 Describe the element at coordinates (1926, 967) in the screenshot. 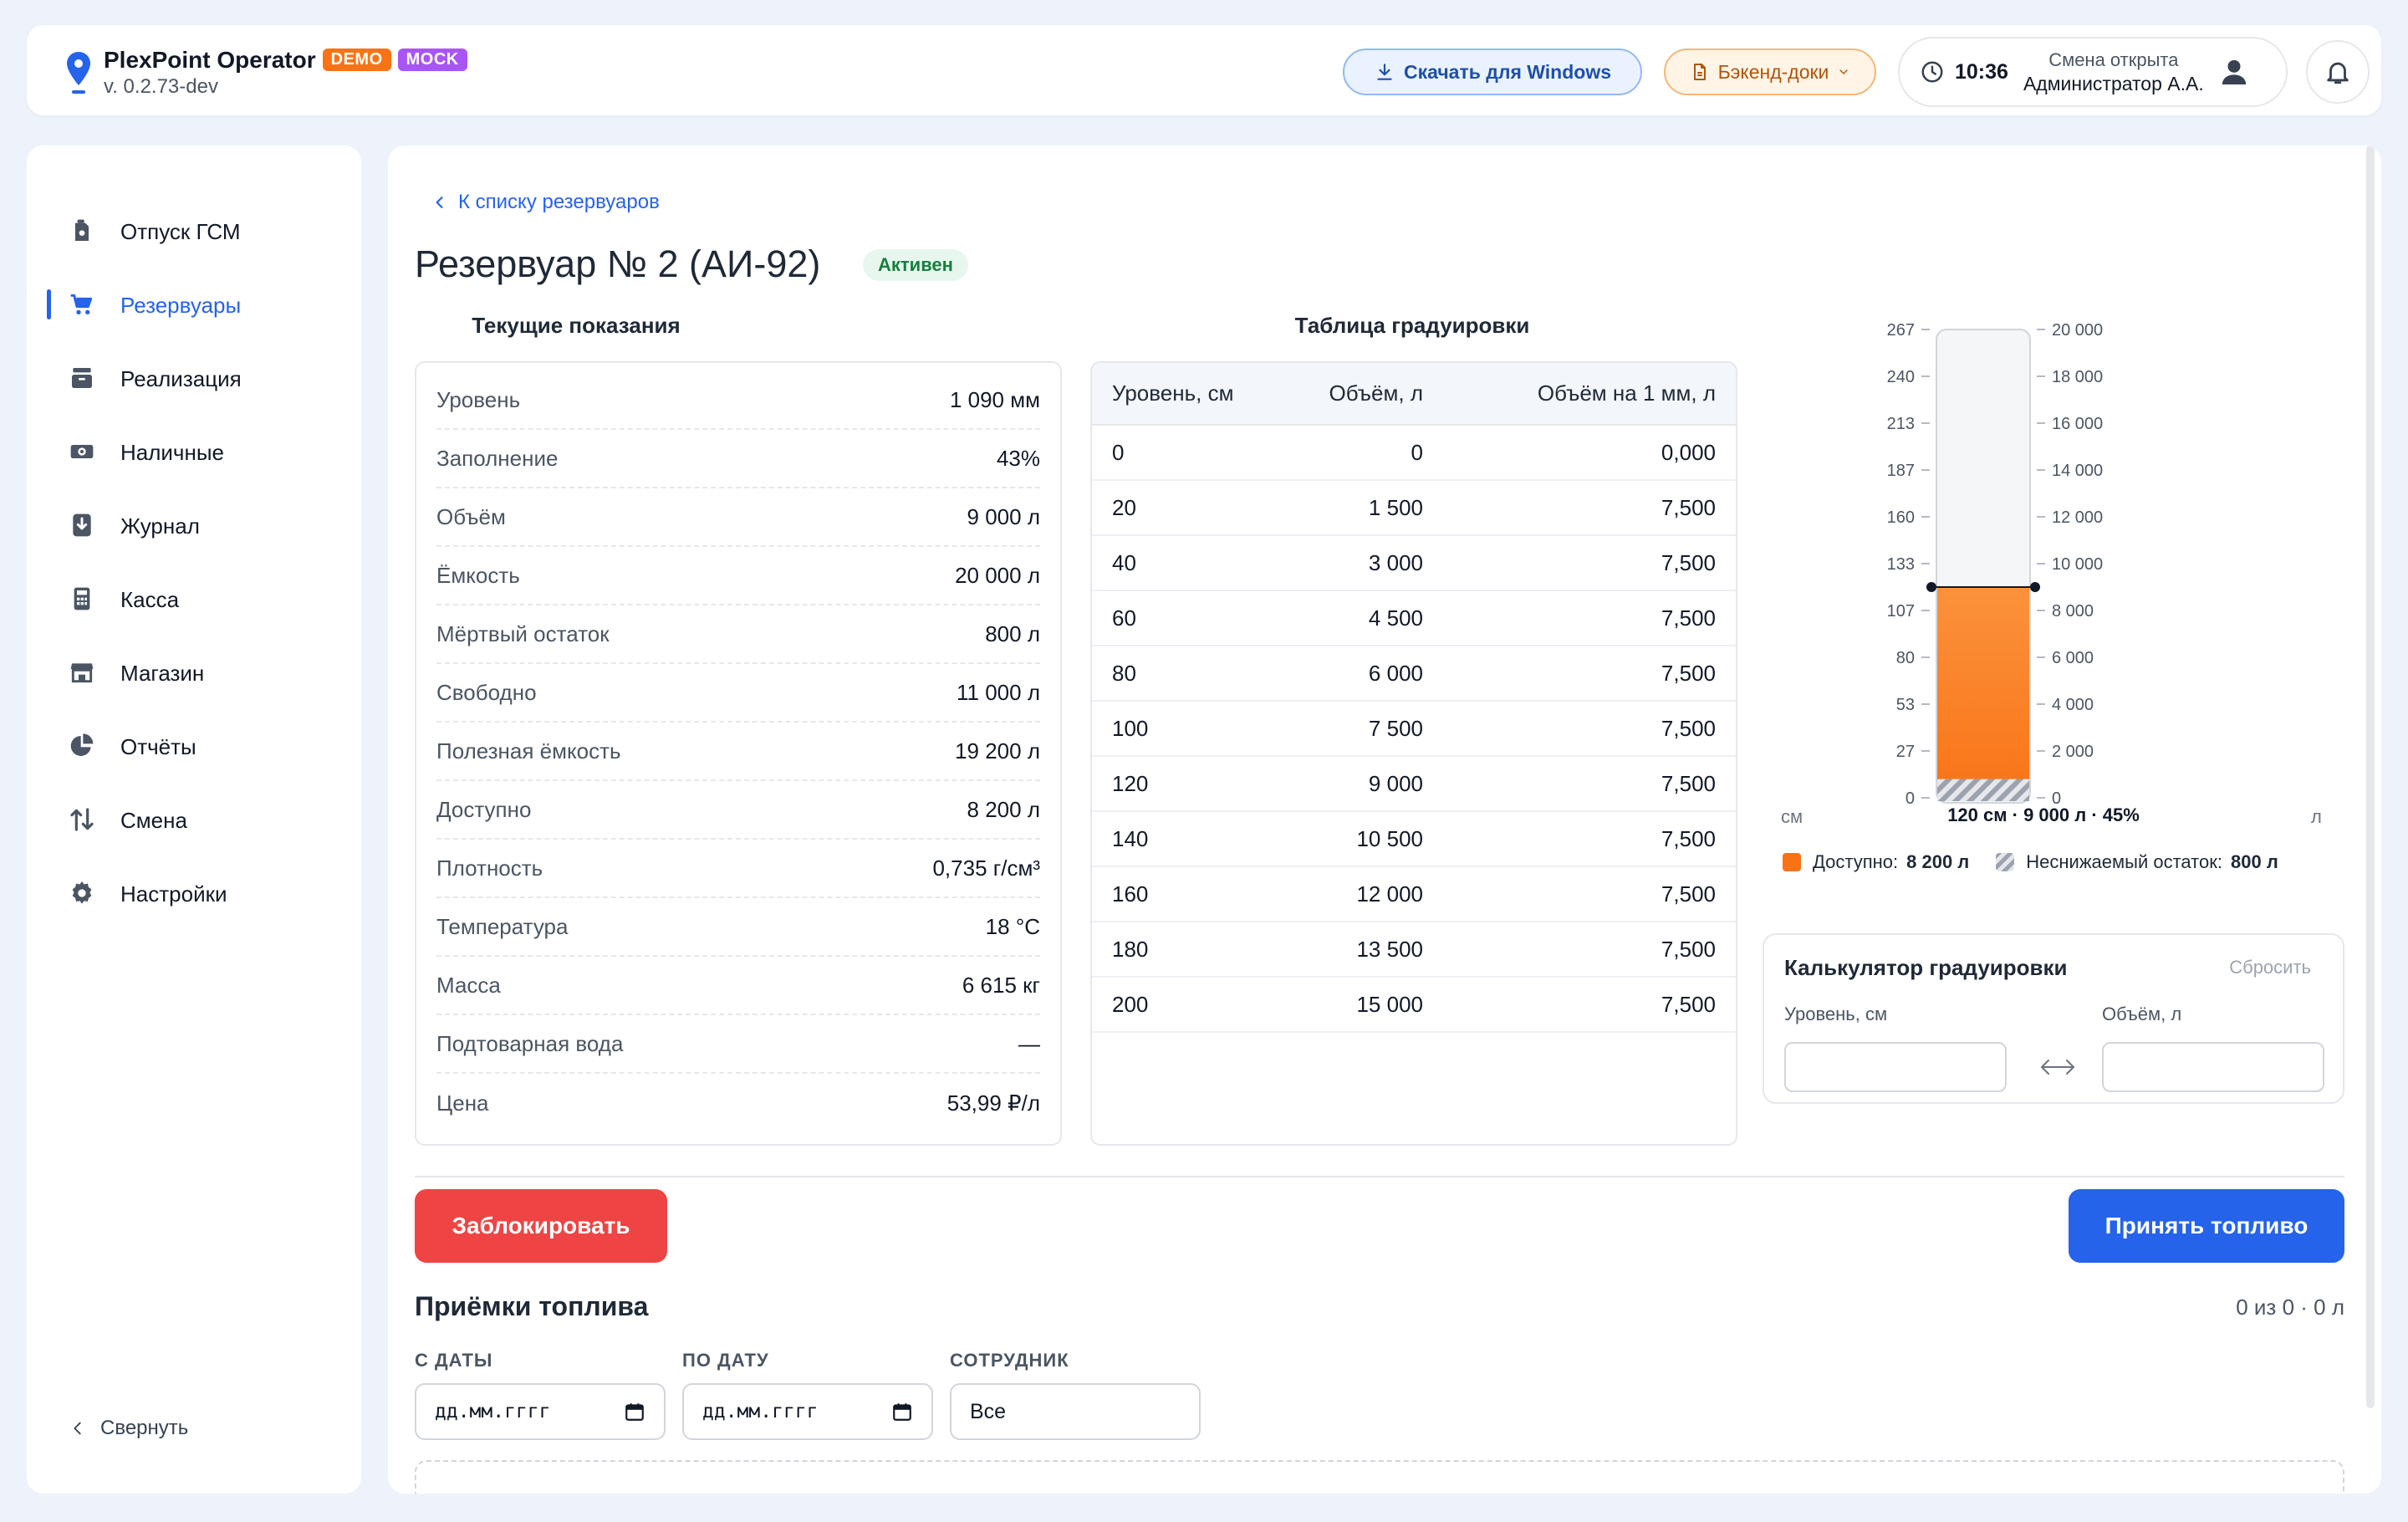

I see `calculator-title: Калькулятор градуировки` at that location.